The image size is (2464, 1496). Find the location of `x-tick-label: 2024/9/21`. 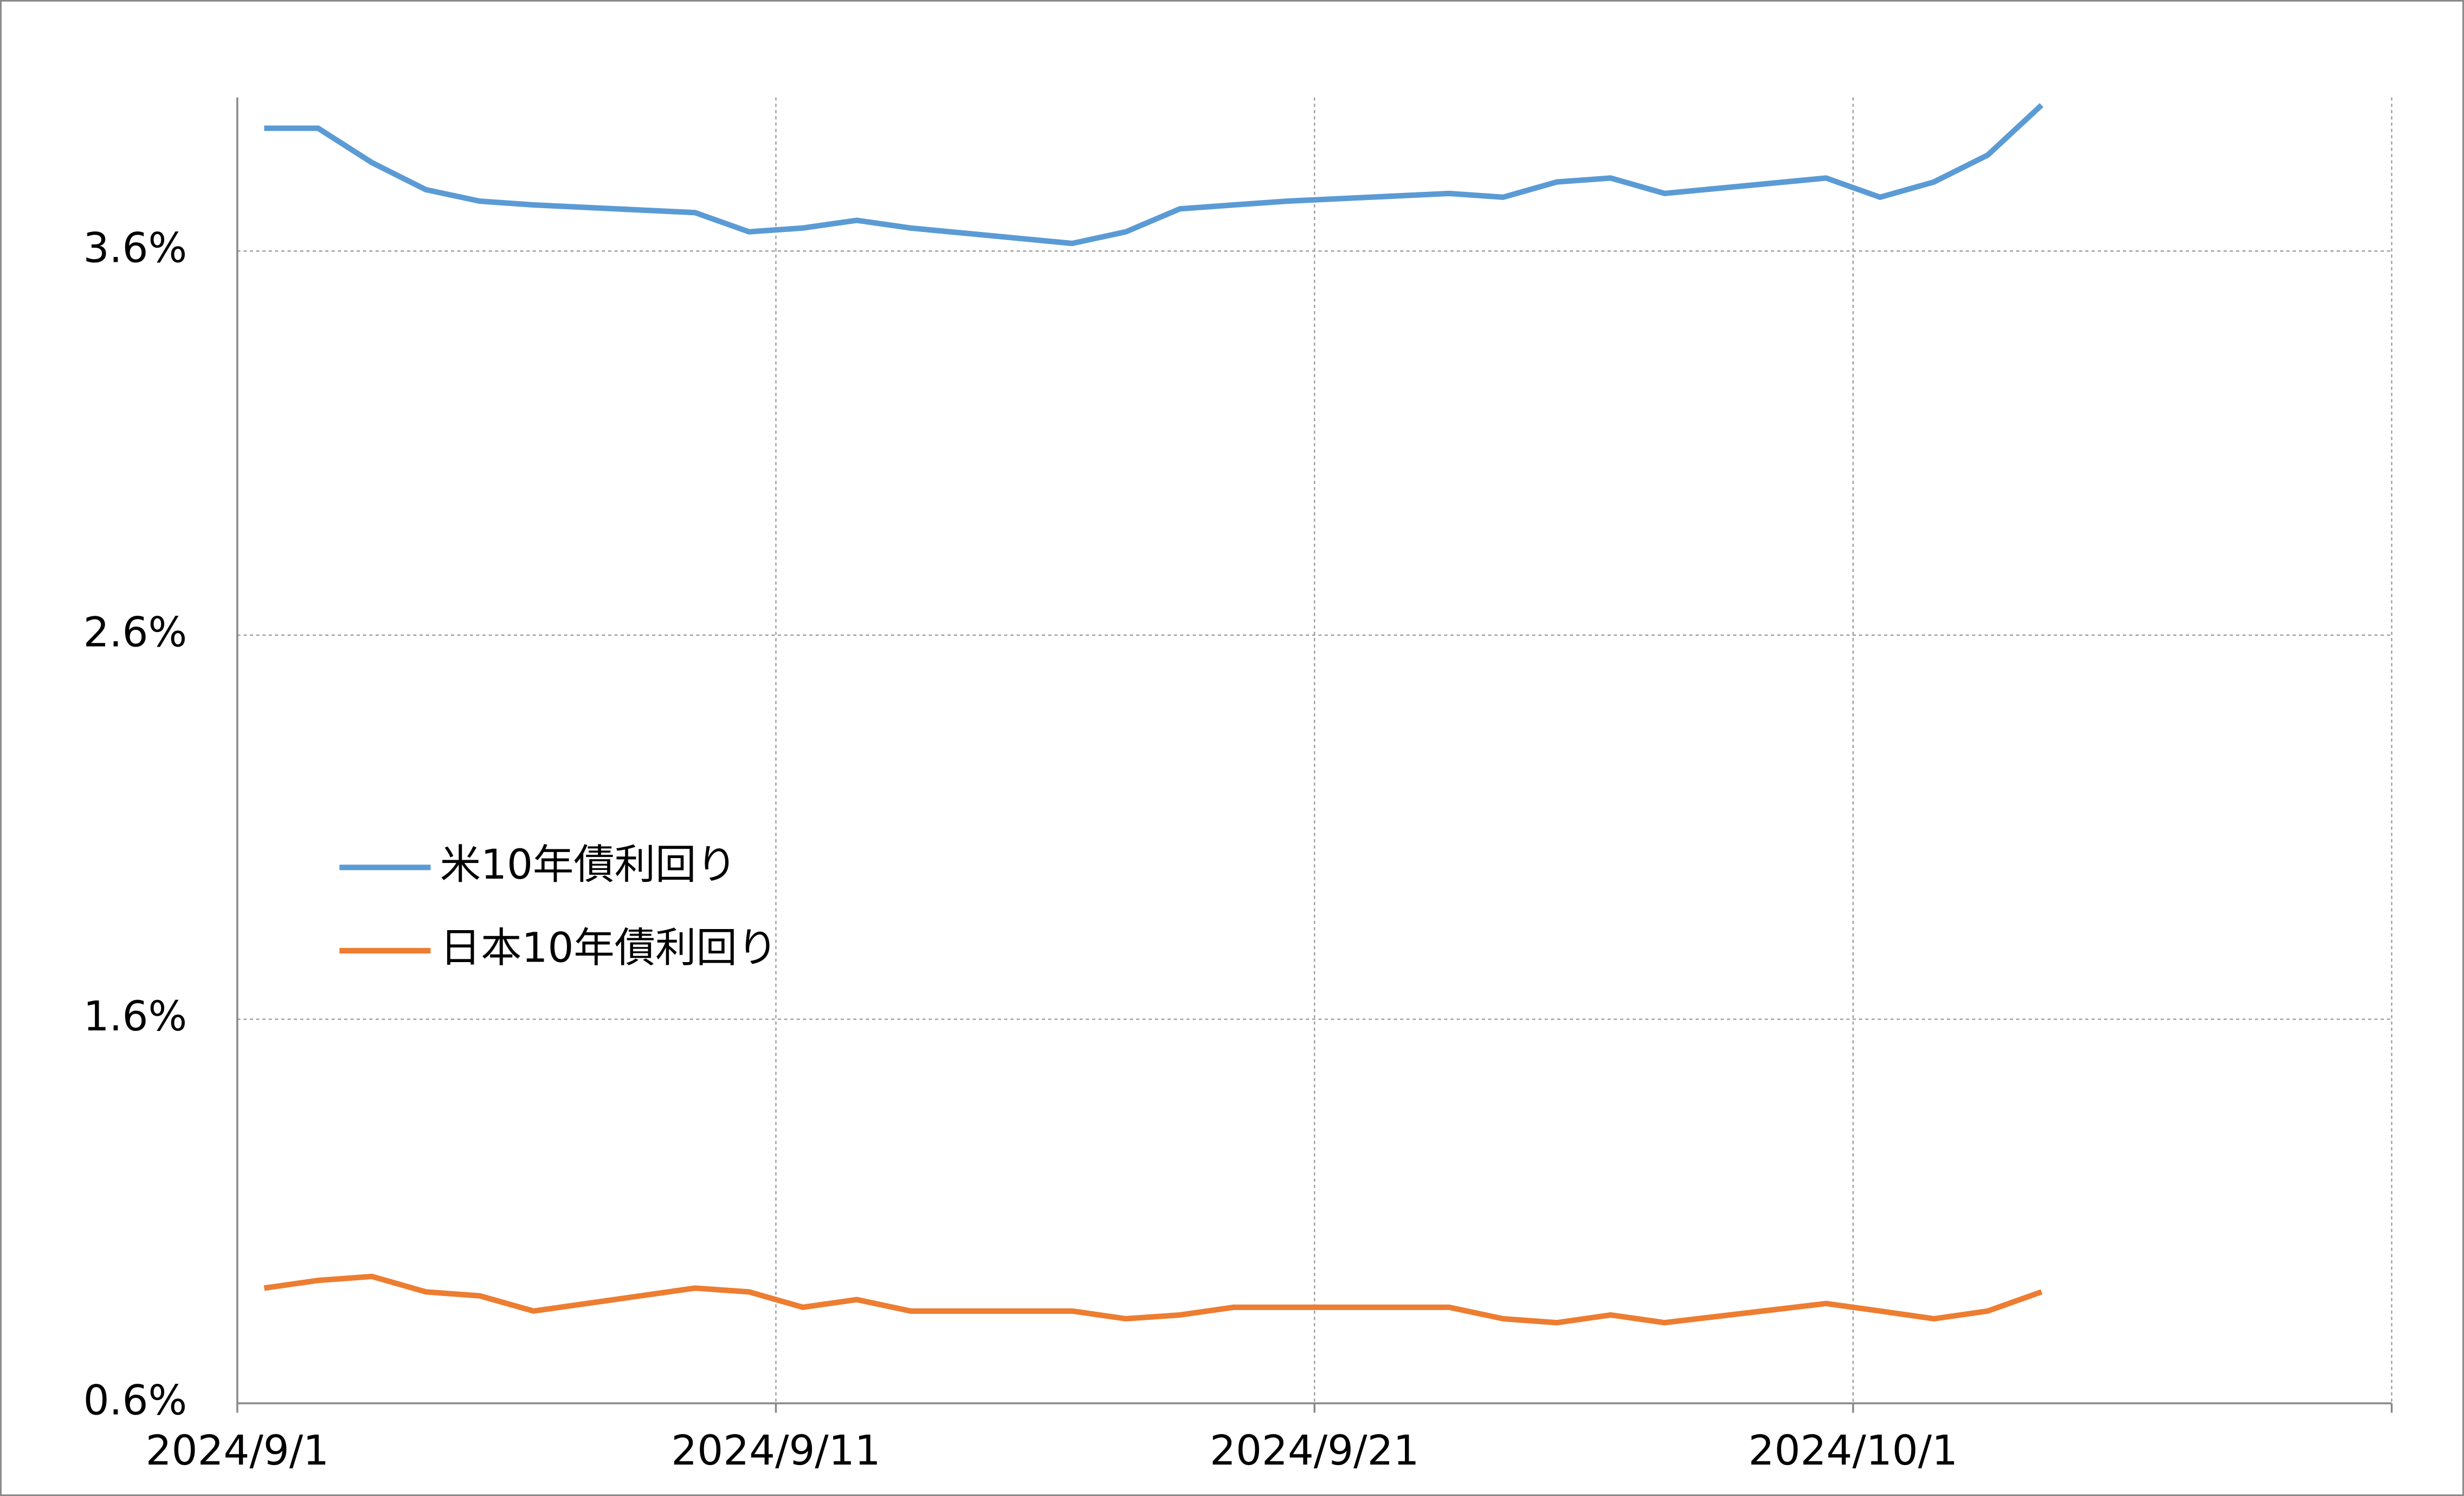

x-tick-label: 2024/9/21 is located at coordinates (1315, 1451).